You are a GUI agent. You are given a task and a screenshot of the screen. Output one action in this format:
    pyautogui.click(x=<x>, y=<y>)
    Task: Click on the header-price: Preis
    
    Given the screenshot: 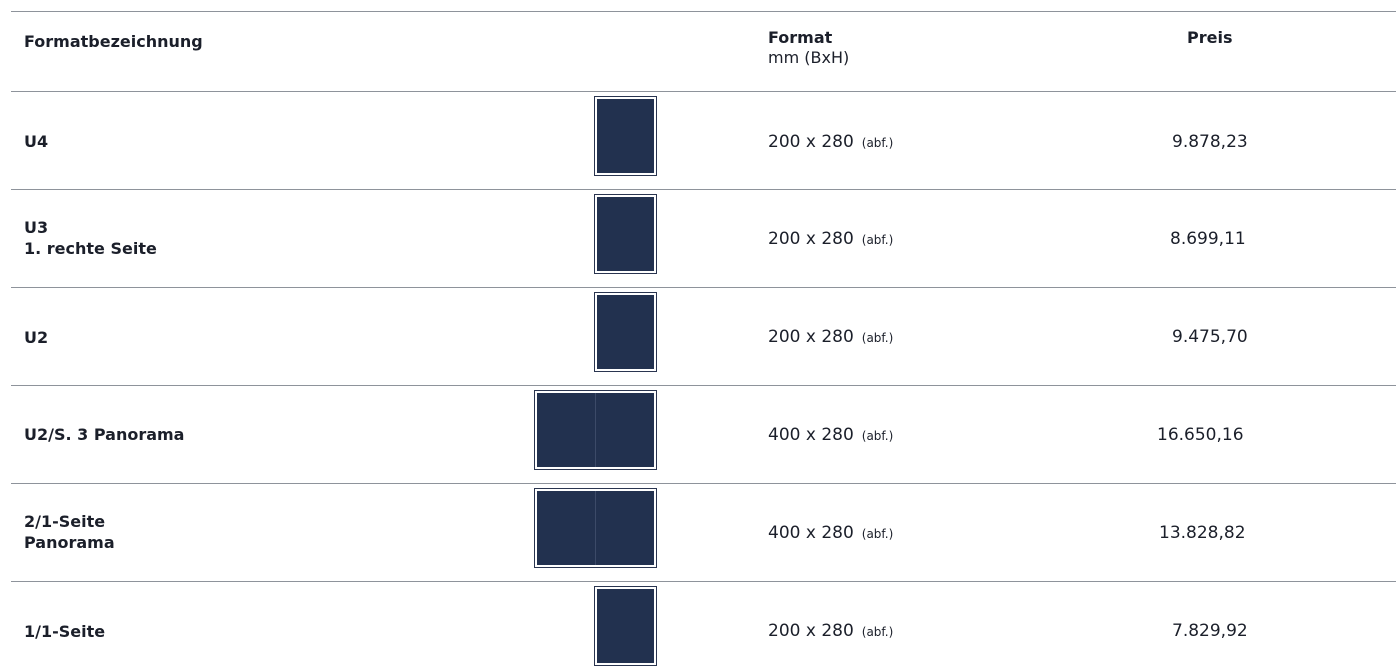 What is the action you would take?
    pyautogui.click(x=1210, y=37)
    